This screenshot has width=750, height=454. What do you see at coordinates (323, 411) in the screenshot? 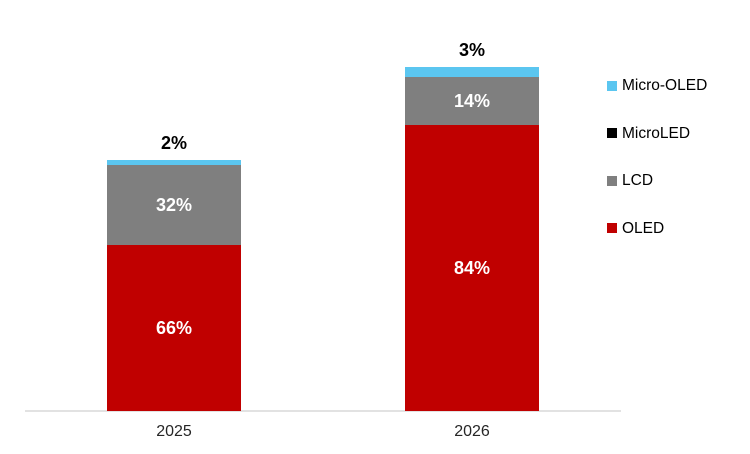
I see `x-axis-line` at bounding box center [323, 411].